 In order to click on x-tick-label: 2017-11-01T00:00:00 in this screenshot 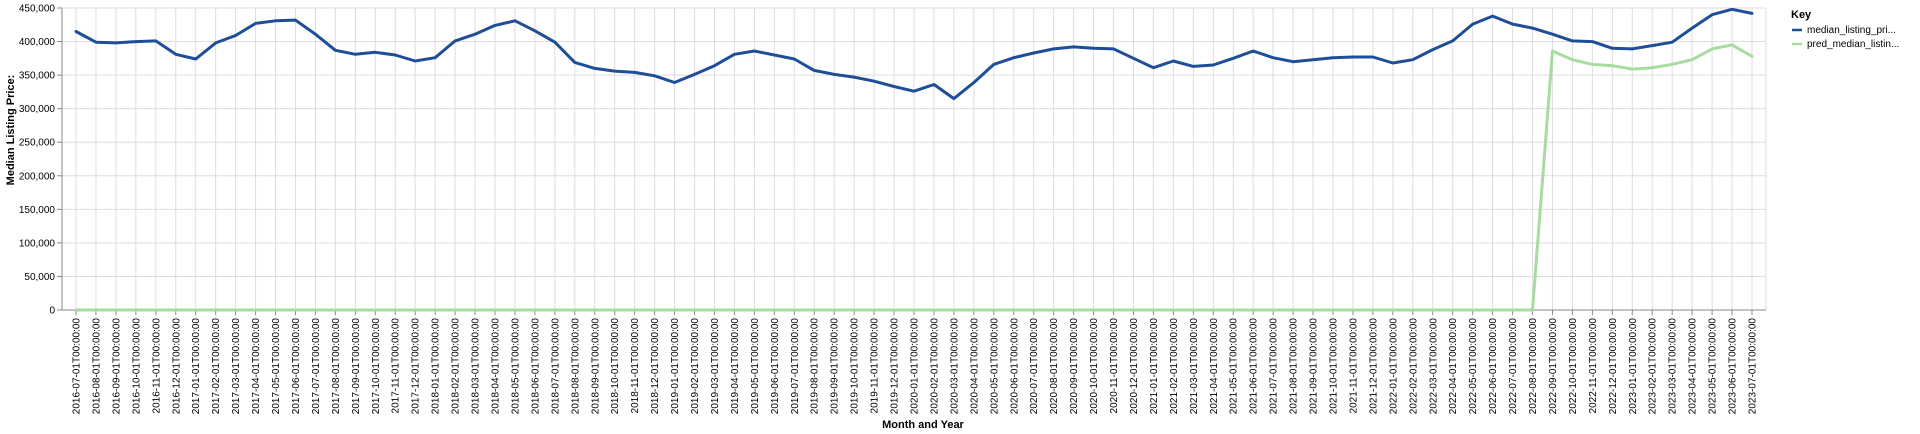, I will do `click(396, 366)`.